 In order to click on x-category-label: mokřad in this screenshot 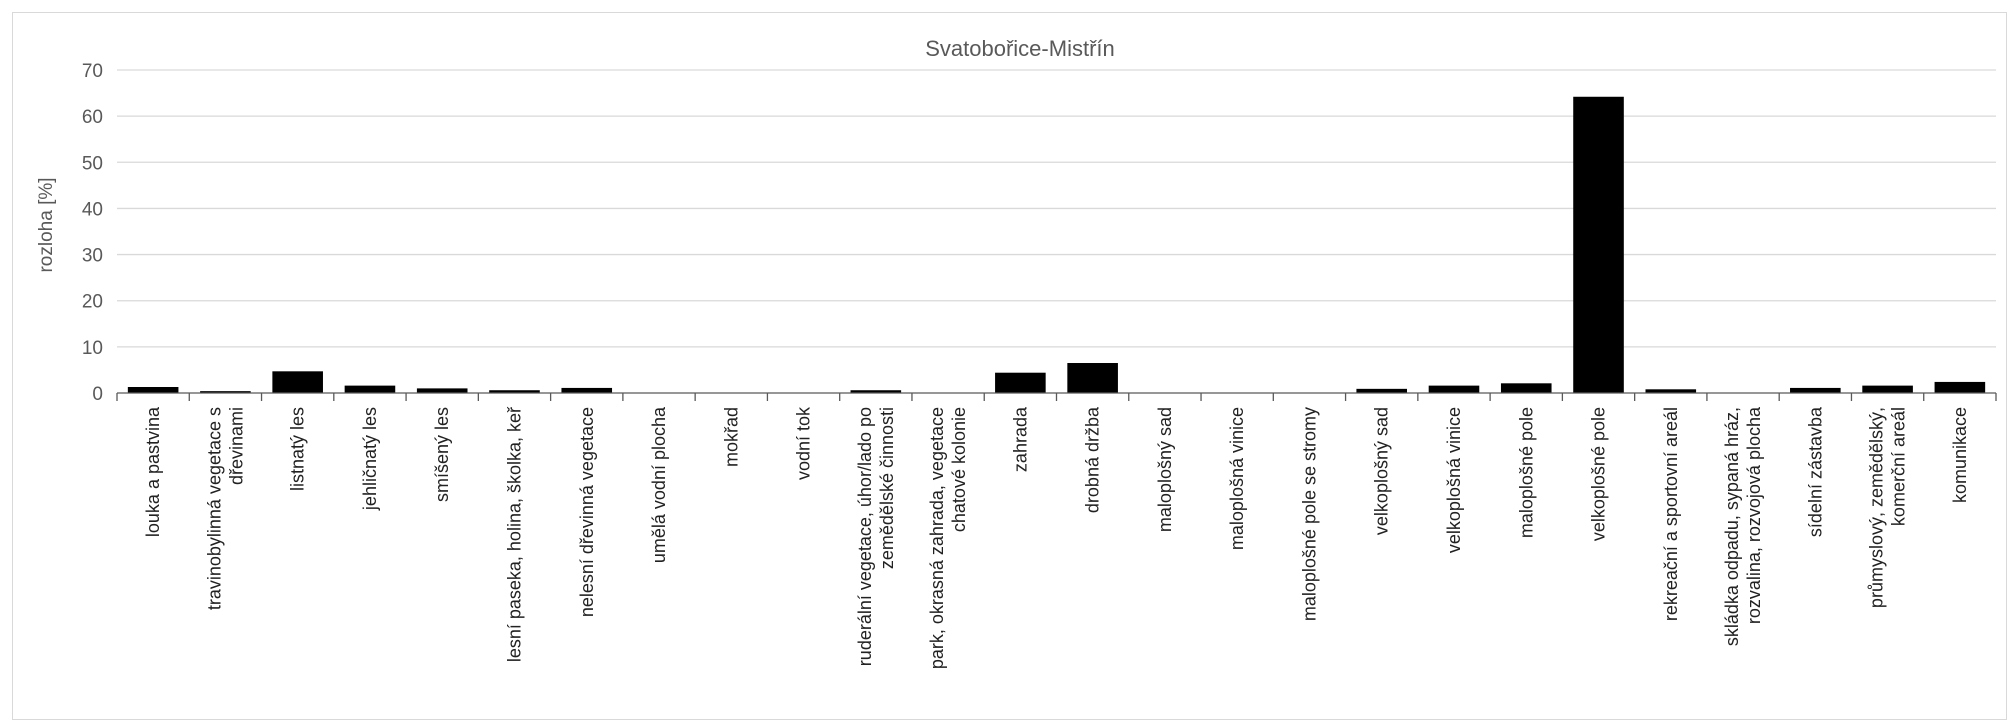, I will do `click(731, 437)`.